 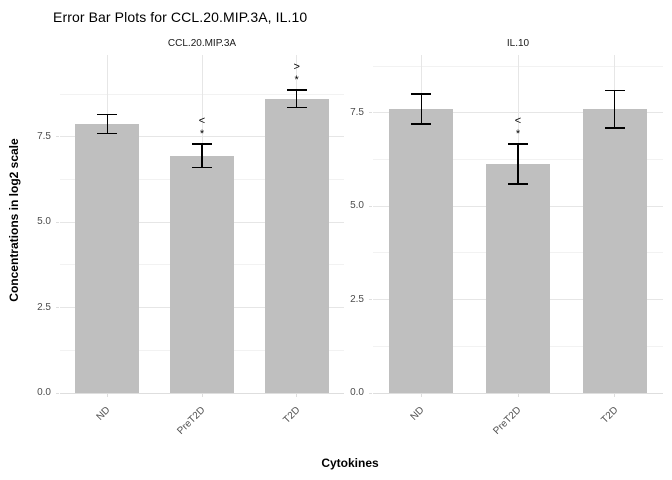 I want to click on chart-title: Error Bar Plots for CCL.20.MIP.3A, IL.10, so click(x=180, y=17).